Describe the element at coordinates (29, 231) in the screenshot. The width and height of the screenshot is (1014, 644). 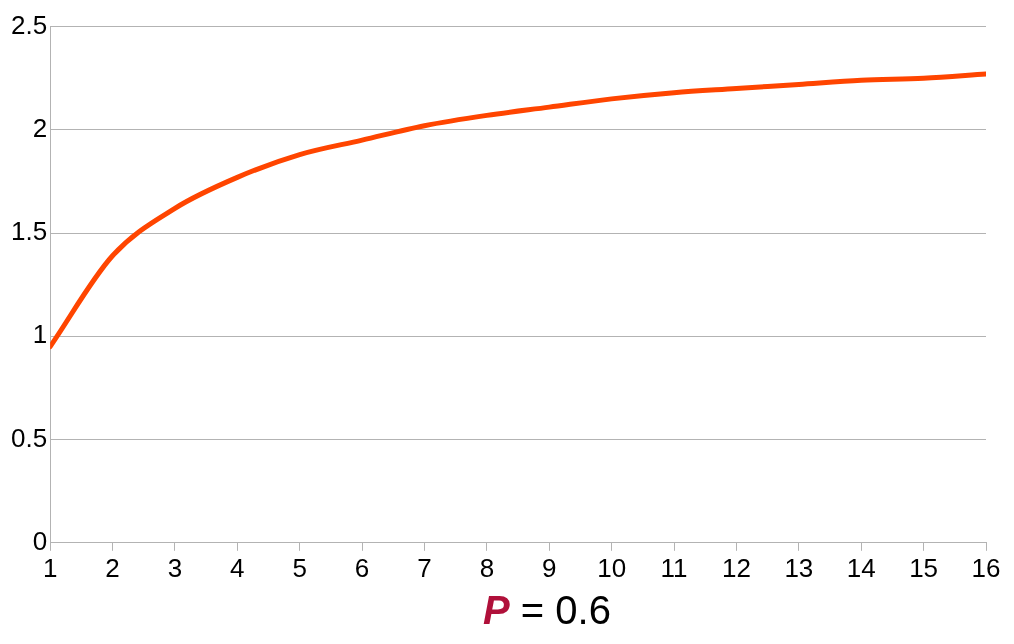
I see `y-tick-label: 1.5` at that location.